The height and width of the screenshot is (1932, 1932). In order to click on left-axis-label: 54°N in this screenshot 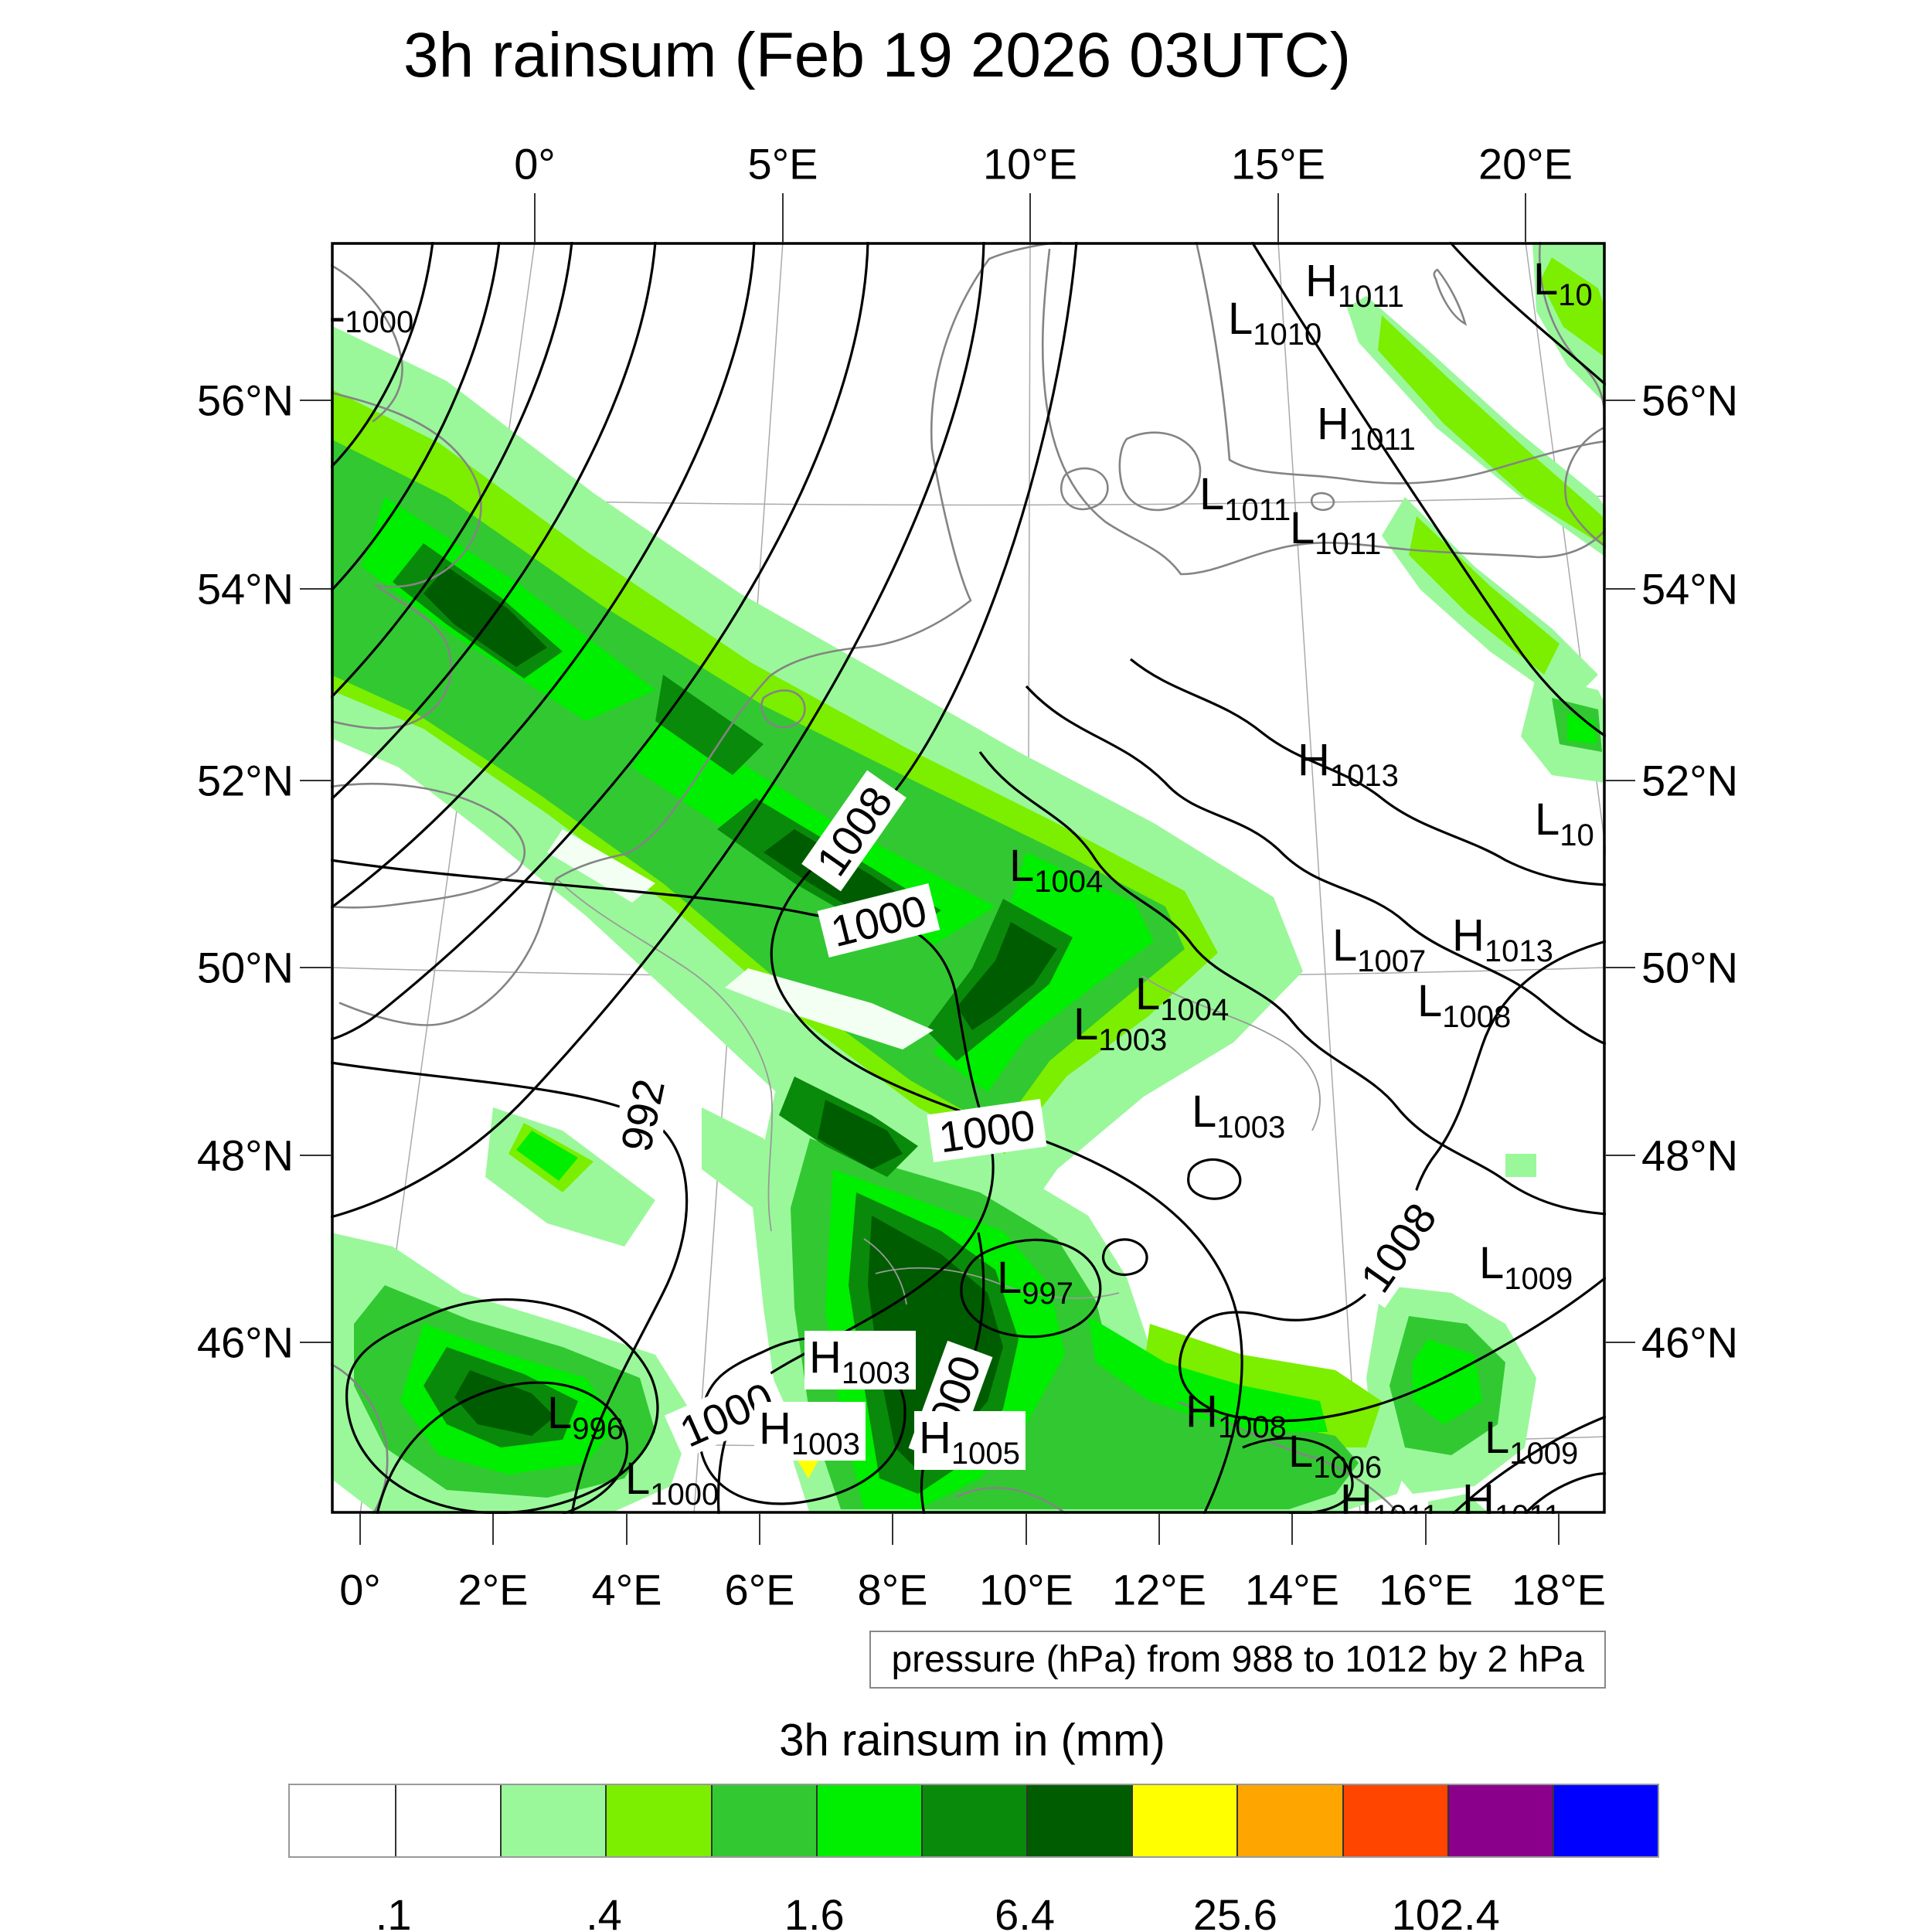, I will do `click(245, 589)`.